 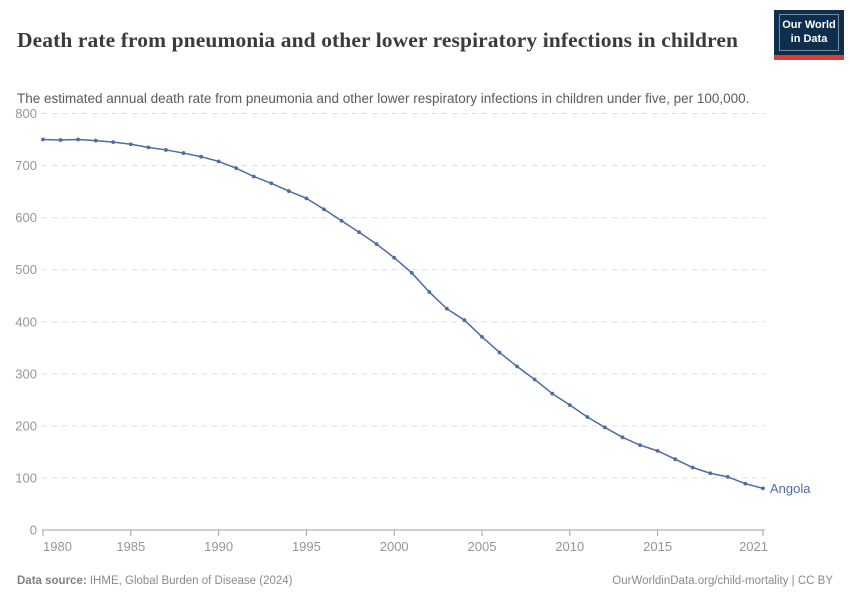 I want to click on data-point-1982, so click(x=78, y=139).